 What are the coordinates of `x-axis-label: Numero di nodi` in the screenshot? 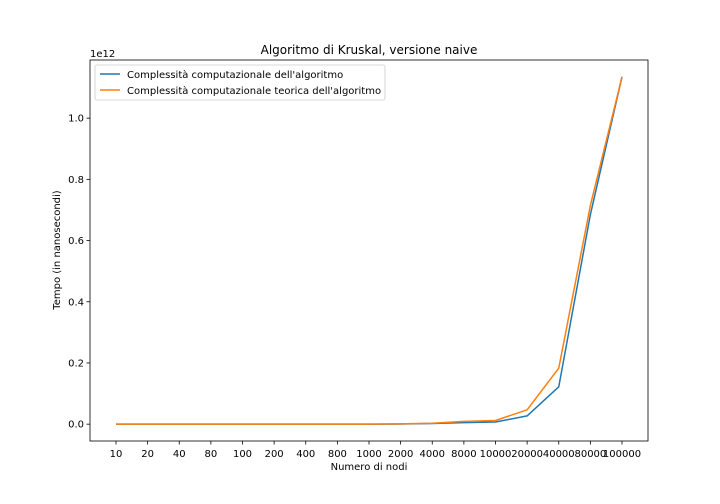 It's located at (369, 467).